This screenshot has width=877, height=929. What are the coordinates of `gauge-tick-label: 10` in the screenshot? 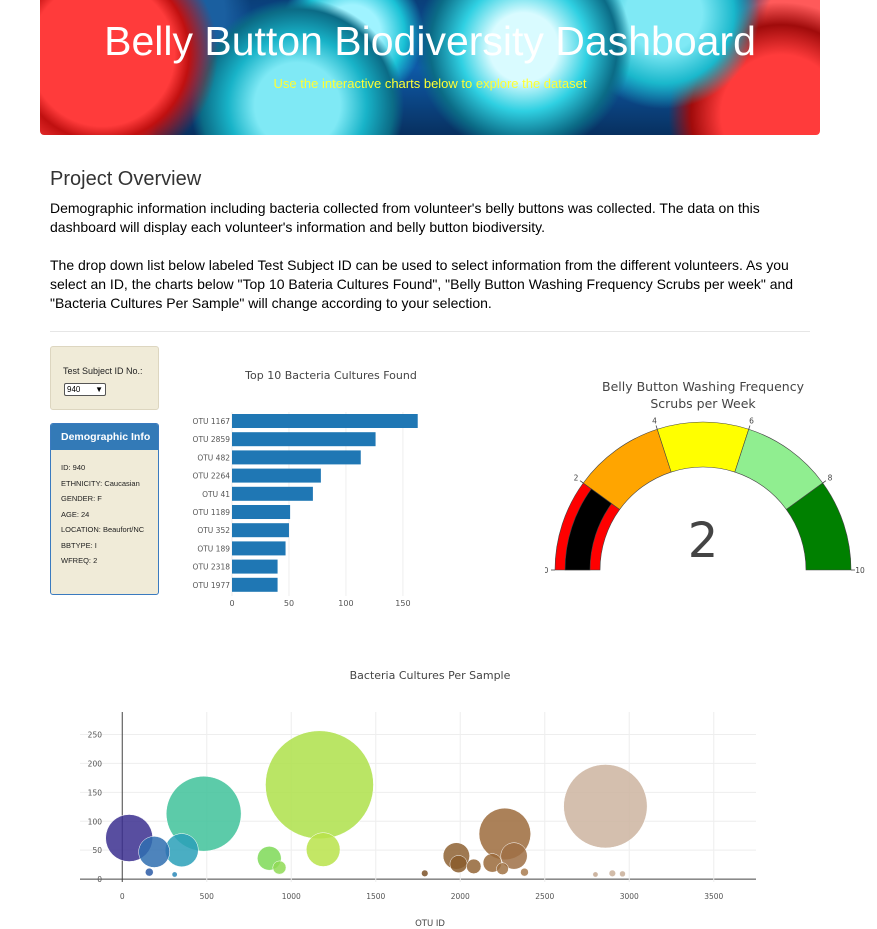 It's located at (860, 570).